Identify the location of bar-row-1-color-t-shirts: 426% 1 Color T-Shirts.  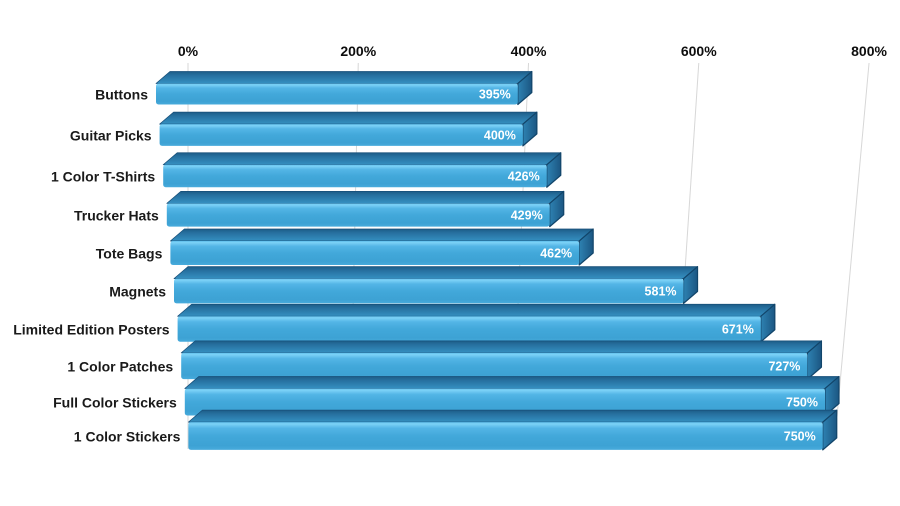
(306, 170).